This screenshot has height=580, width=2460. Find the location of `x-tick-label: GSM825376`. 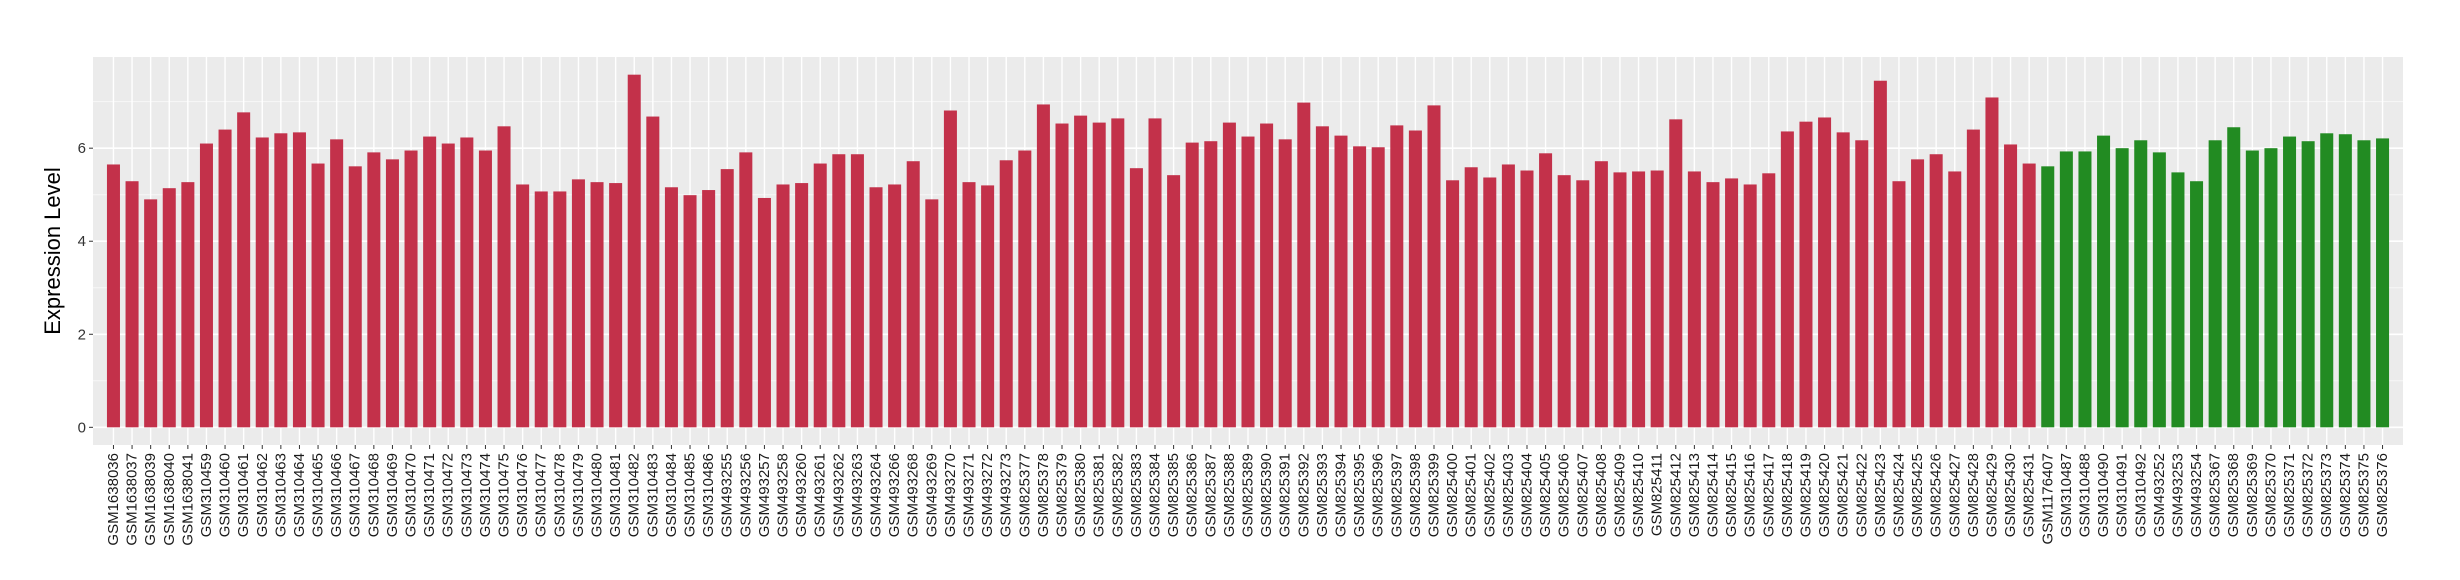

x-tick-label: GSM825376 is located at coordinates (2382, 495).